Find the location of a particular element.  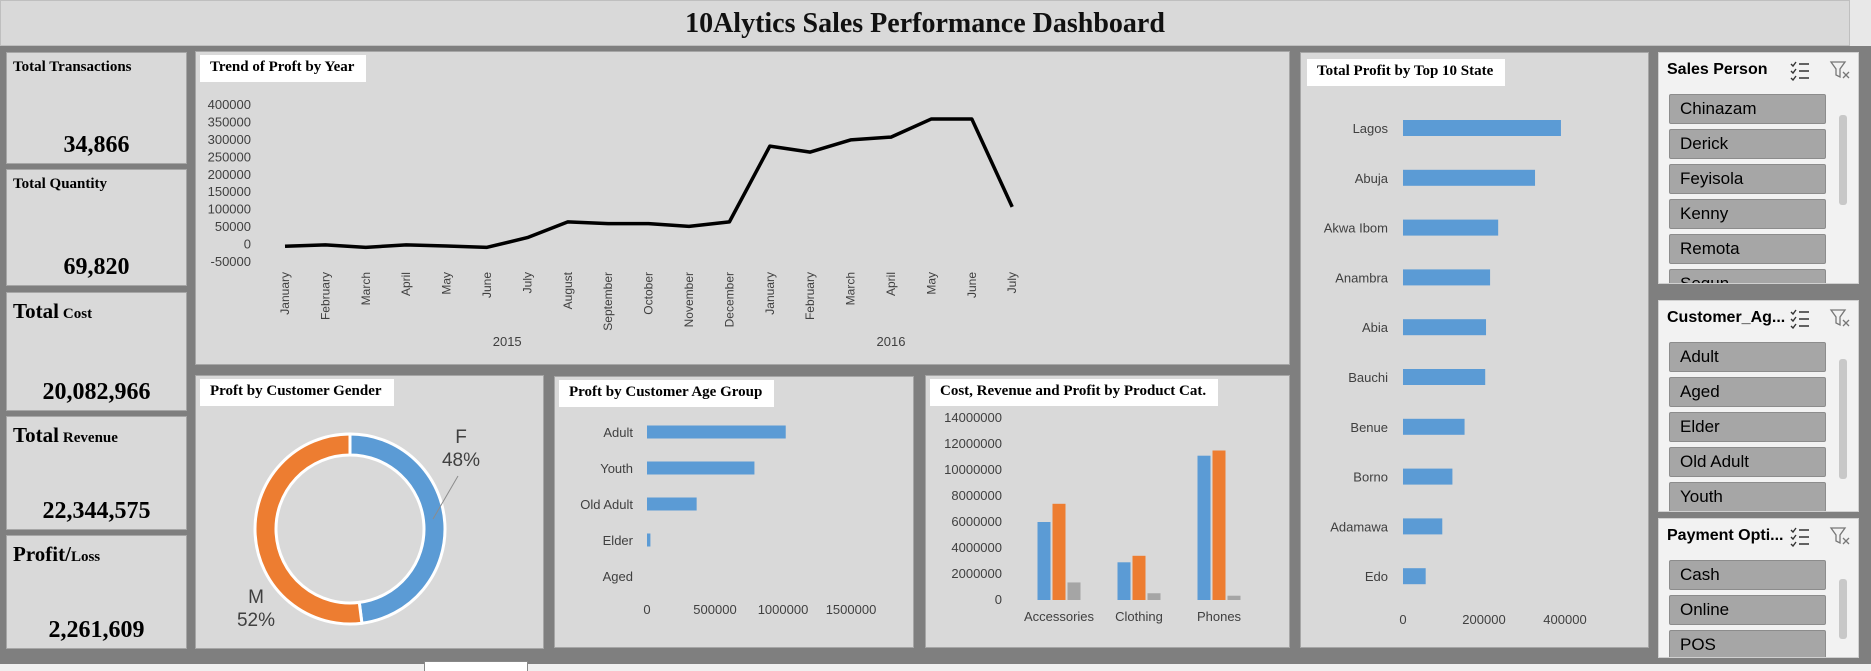

slicer-payment-option: Payment Opti... Cash Online POS is located at coordinates (1758, 588).